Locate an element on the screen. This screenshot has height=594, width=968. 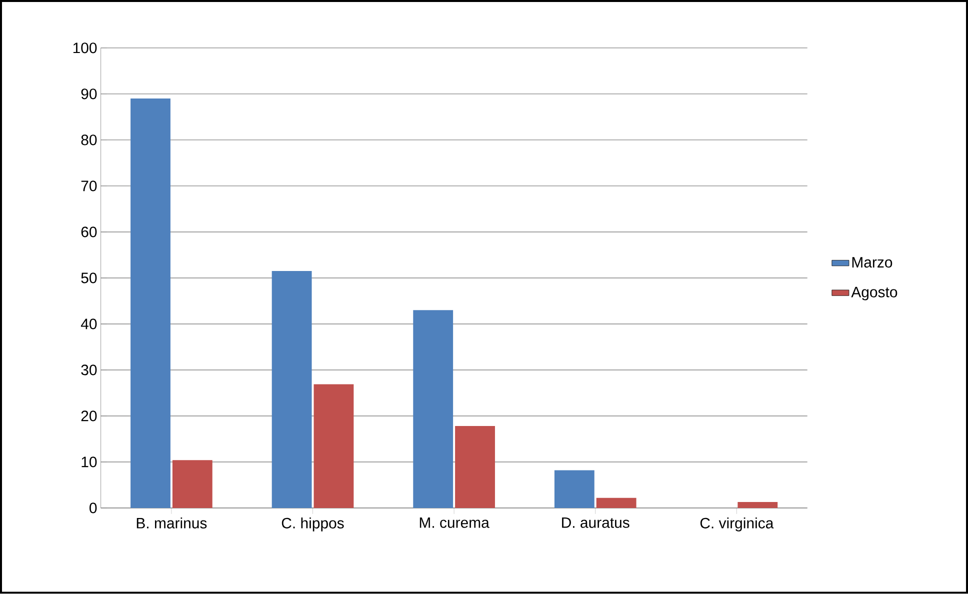
y-tick-label: 60 is located at coordinates (89, 232).